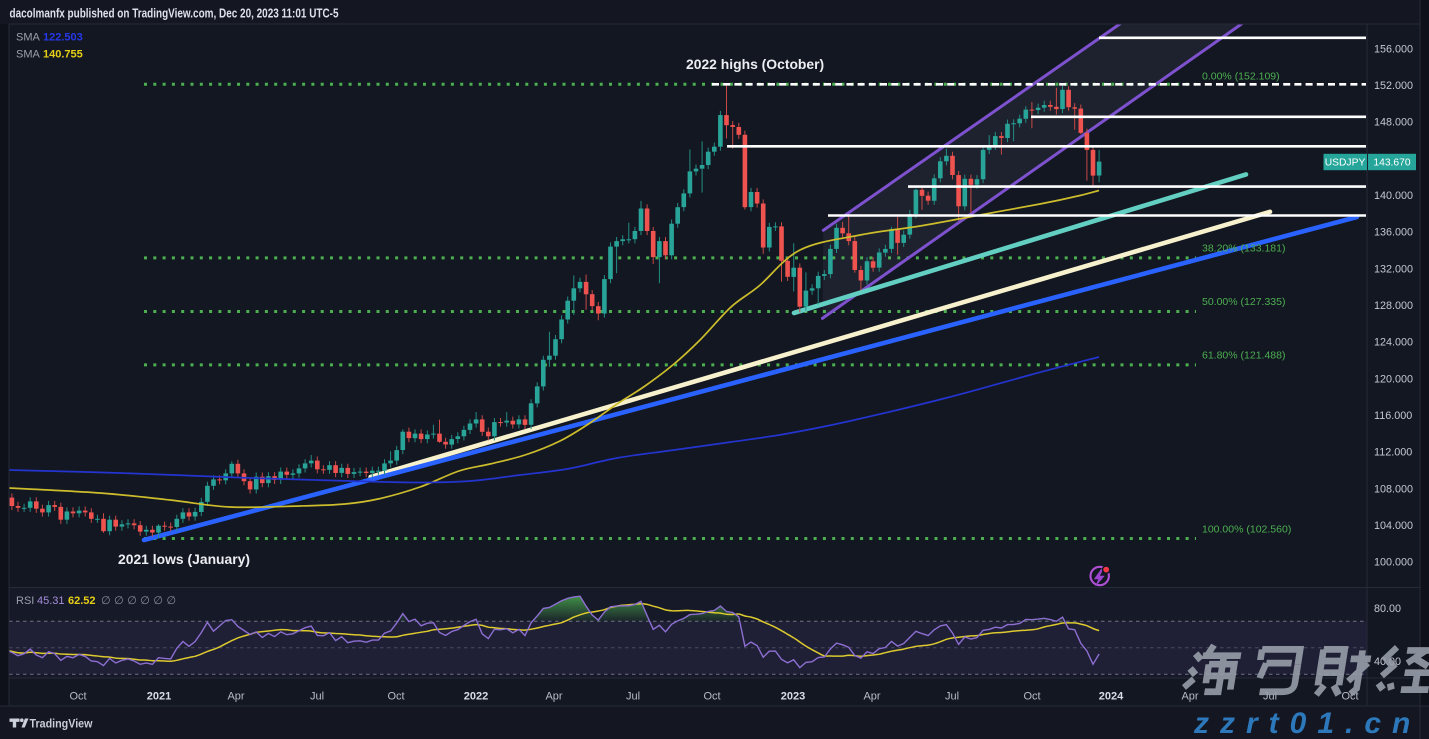 The image size is (1429, 739). I want to click on svg-text: 112.000, so click(1393, 453).